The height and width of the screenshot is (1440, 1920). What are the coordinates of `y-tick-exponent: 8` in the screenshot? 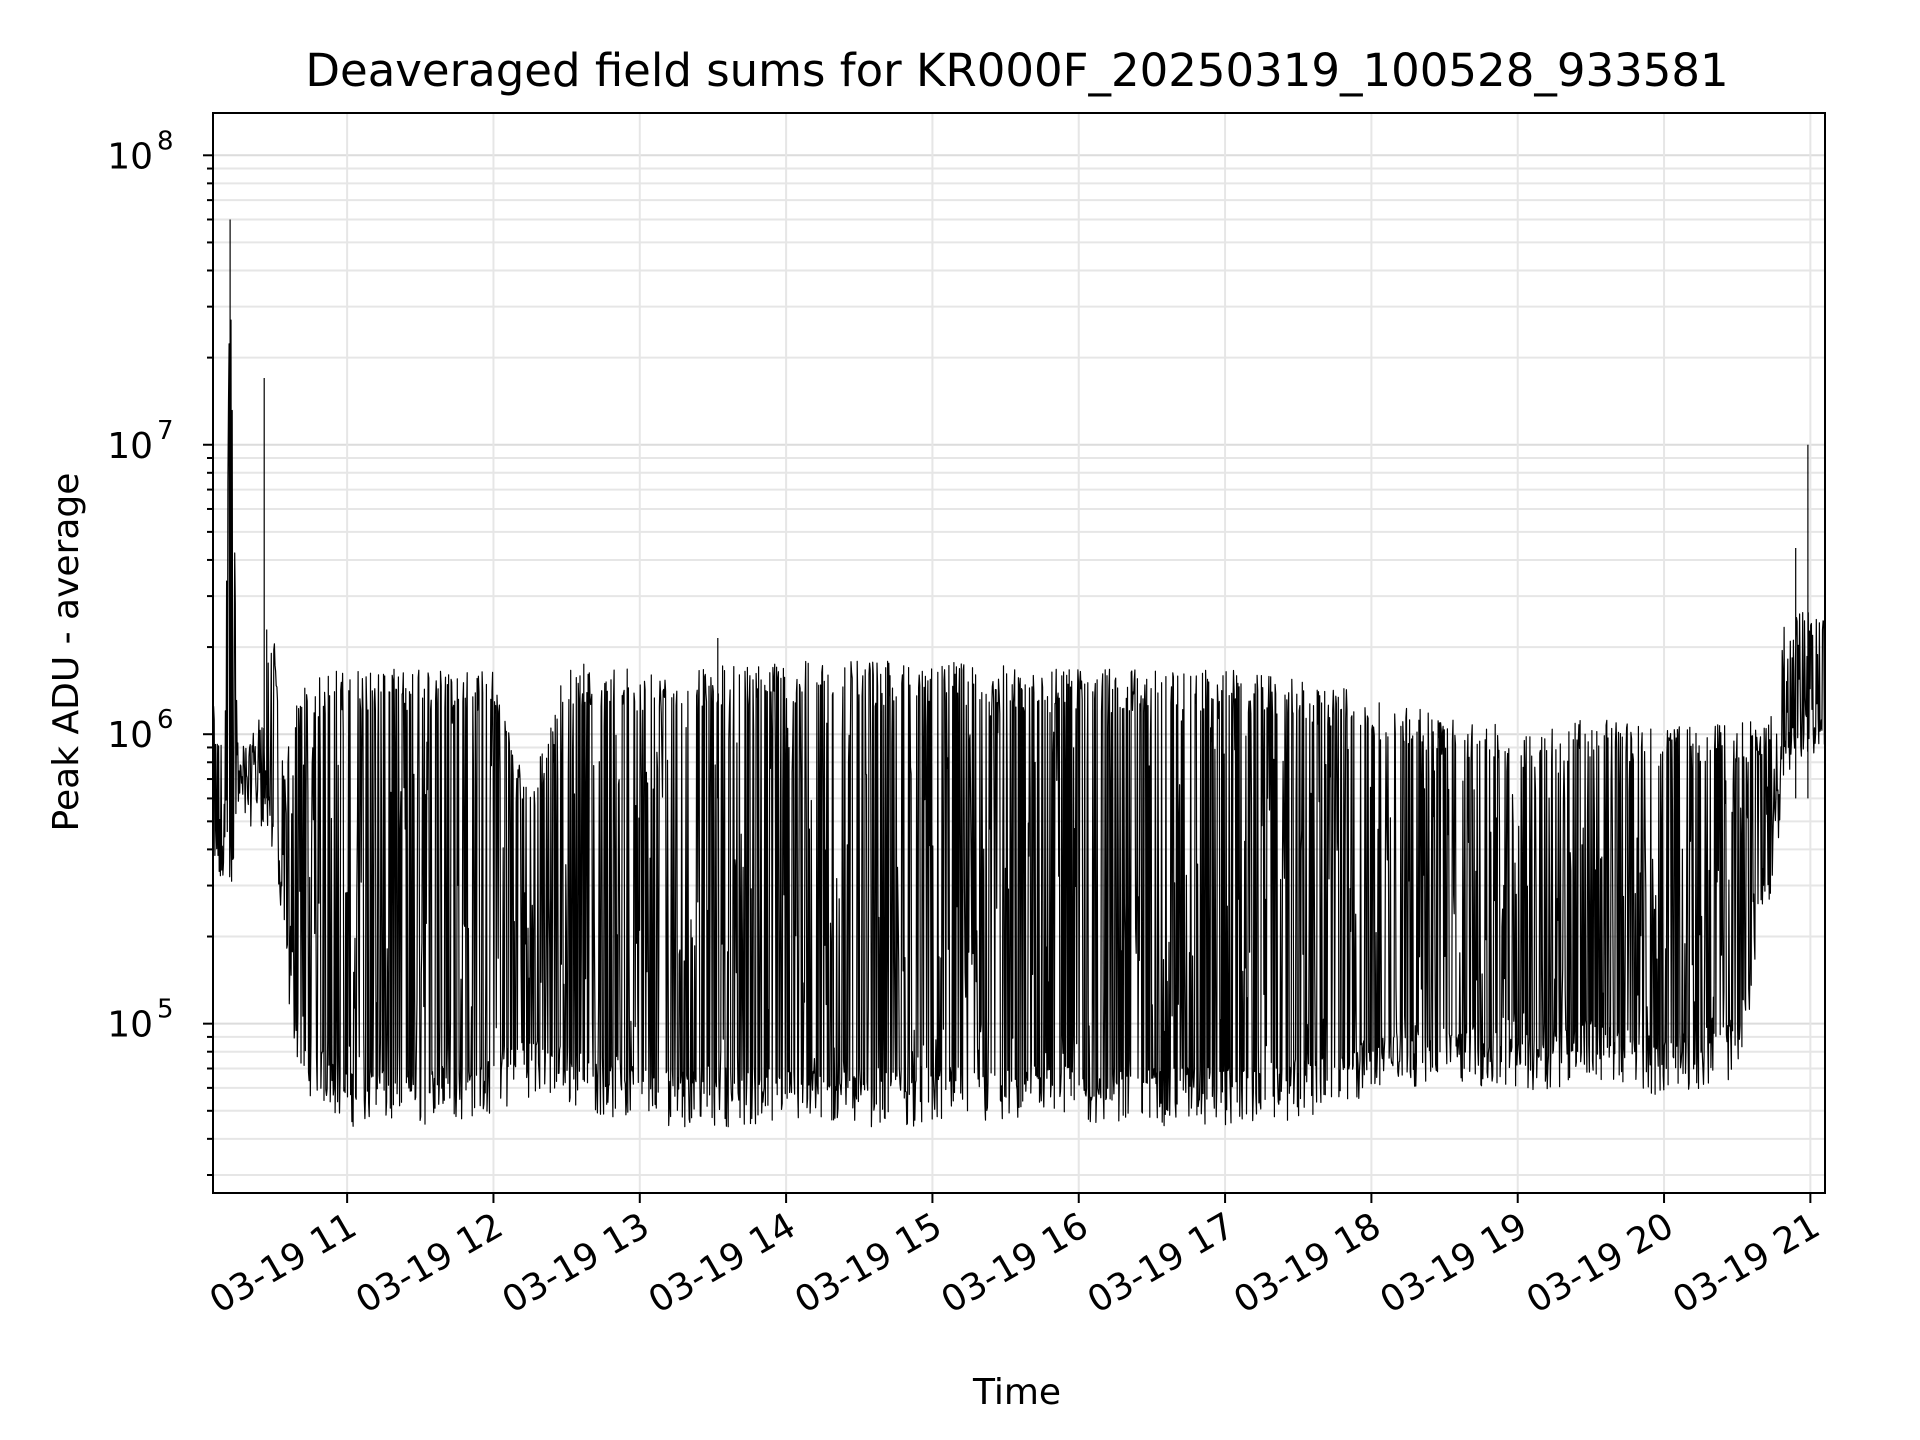 It's located at (165, 141).